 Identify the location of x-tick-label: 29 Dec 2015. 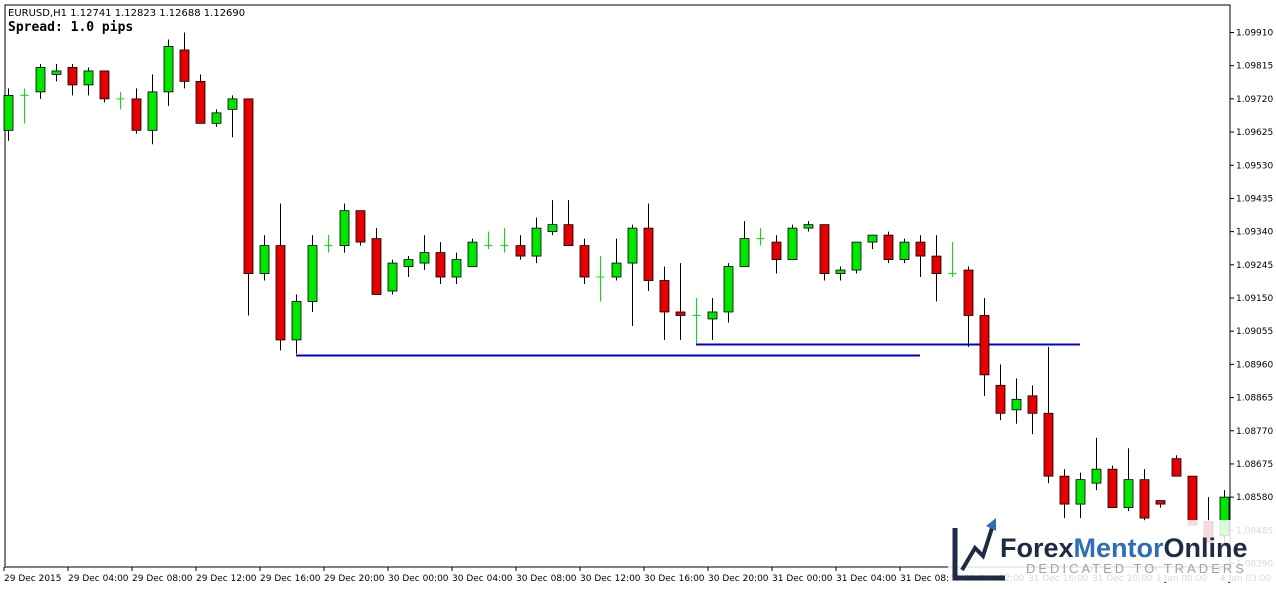
(33, 579).